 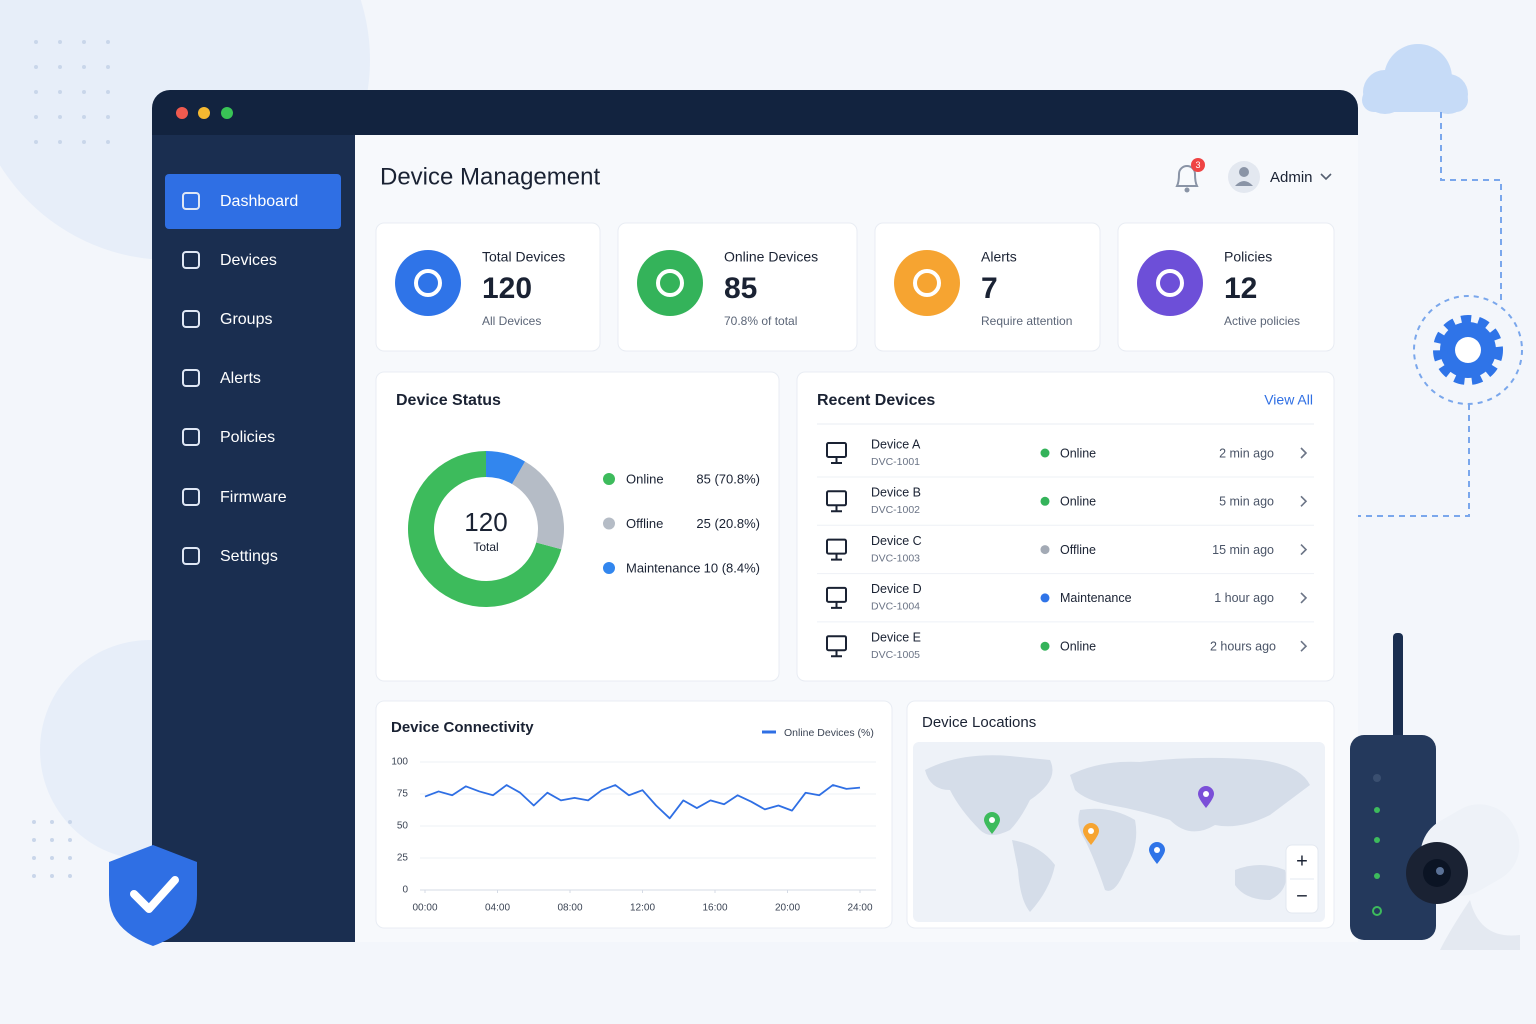 What do you see at coordinates (1065, 602) in the screenshot?
I see `device-row: Device D DVC-1004 Maintenance 1 hour ago` at bounding box center [1065, 602].